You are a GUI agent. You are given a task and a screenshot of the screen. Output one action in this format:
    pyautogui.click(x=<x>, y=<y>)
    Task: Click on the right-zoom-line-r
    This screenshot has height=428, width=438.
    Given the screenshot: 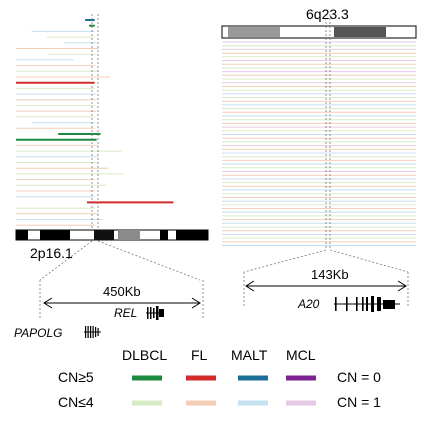 What is the action you would take?
    pyautogui.click(x=369, y=261)
    